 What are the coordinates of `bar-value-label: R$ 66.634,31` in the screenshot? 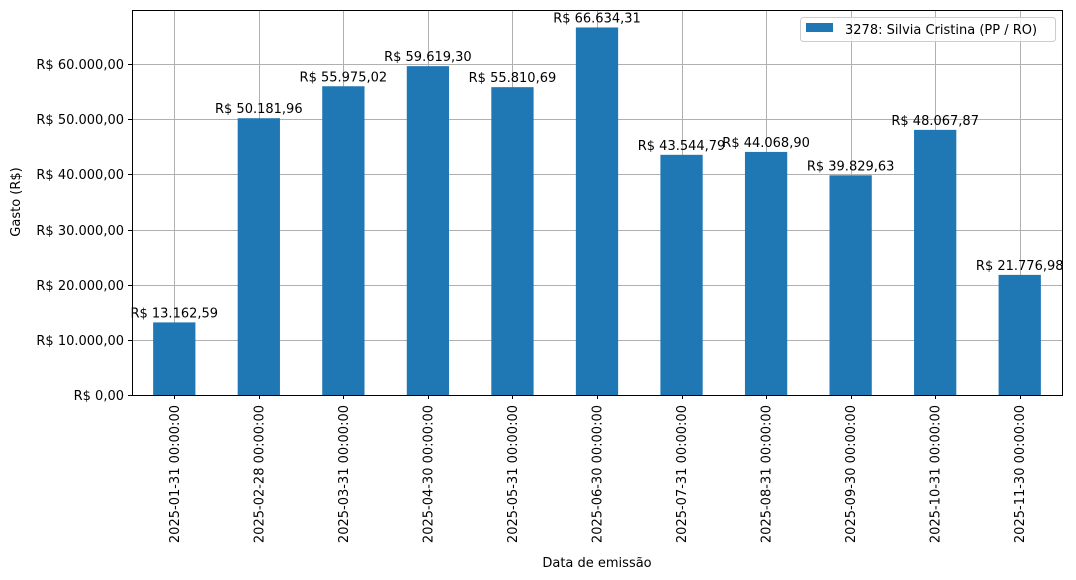 It's located at (597, 18).